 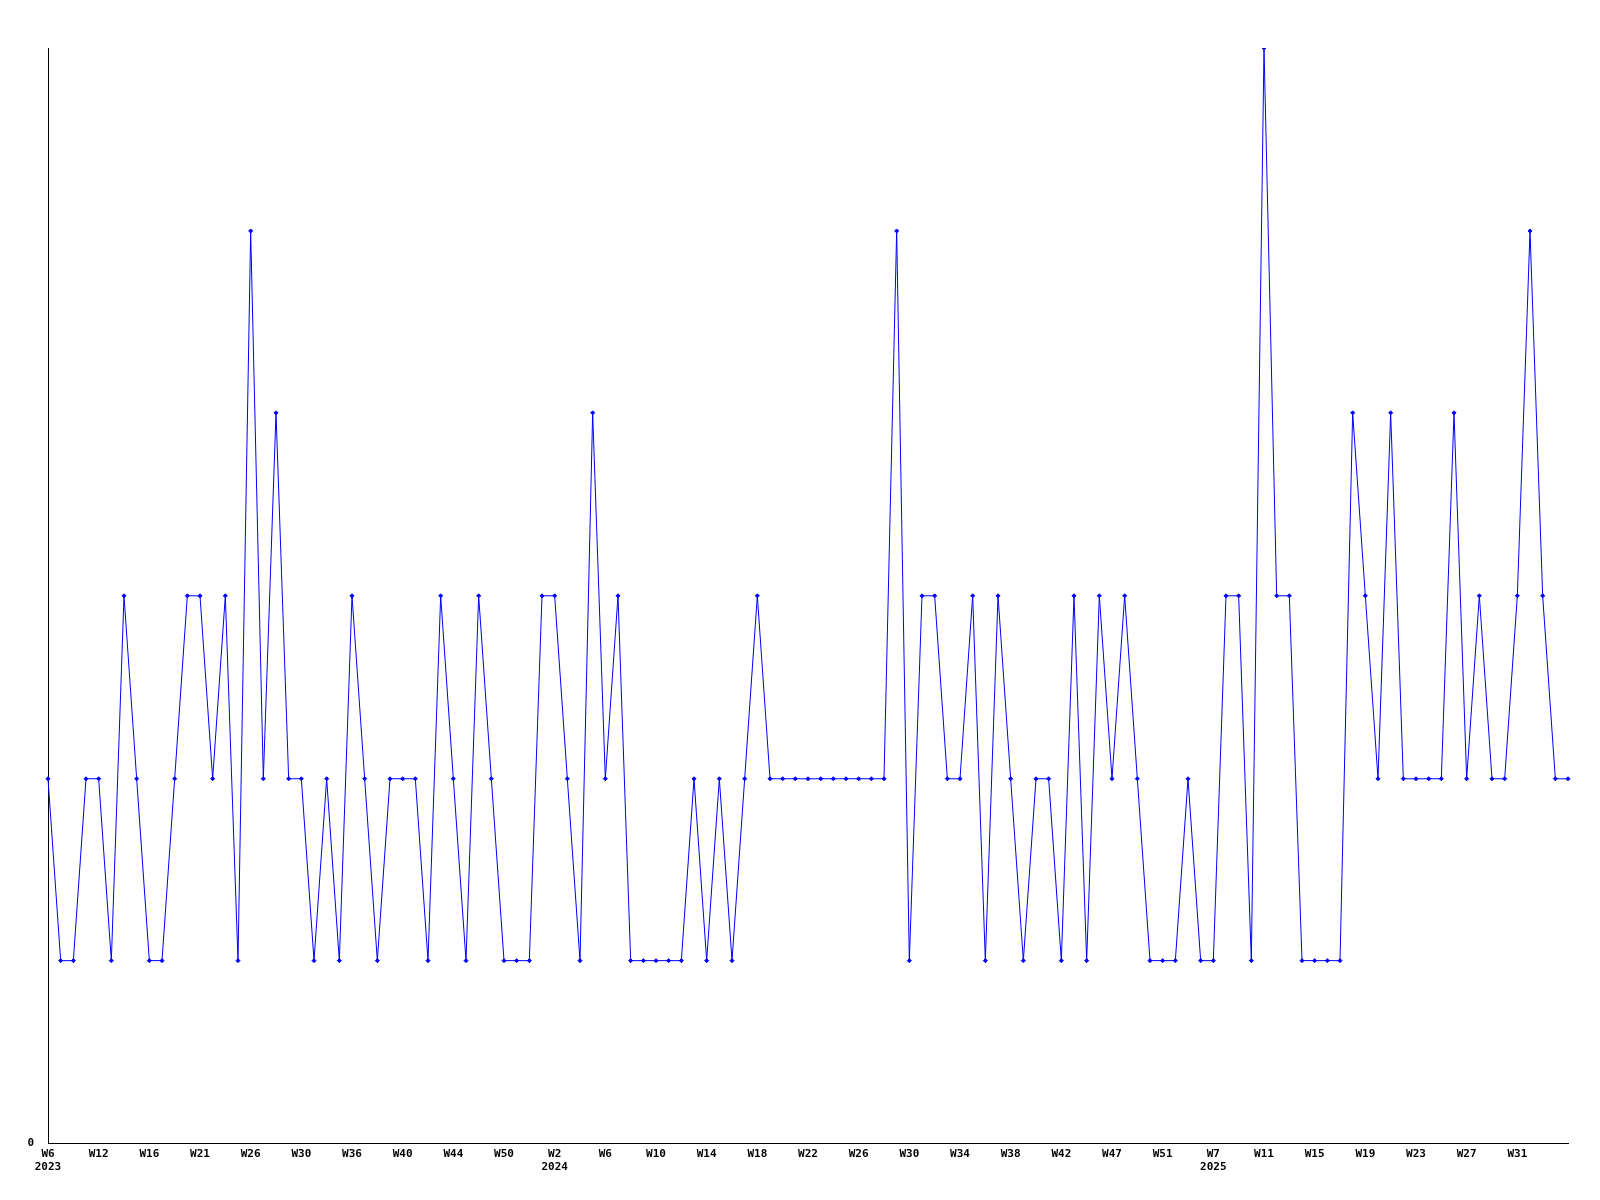 What do you see at coordinates (960, 1154) in the screenshot?
I see `x-tick-label: W34` at bounding box center [960, 1154].